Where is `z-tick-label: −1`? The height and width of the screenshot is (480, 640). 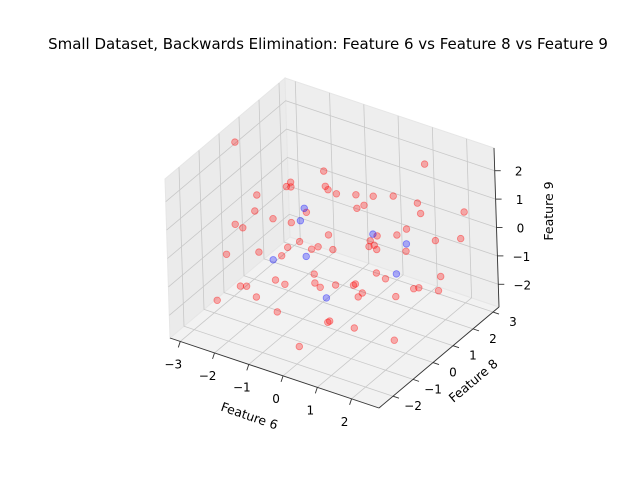 z-tick-label: −1 is located at coordinates (522, 257).